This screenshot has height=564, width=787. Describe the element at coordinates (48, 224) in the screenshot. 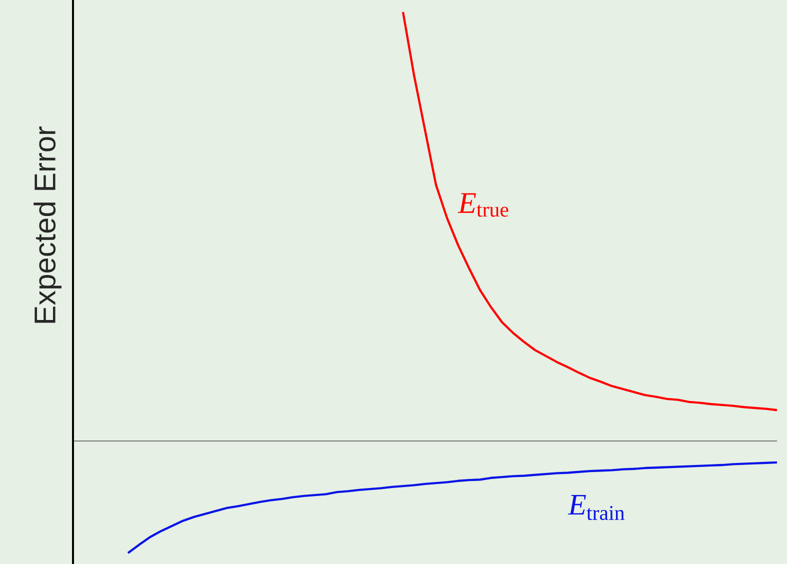

I see `y-axis-title: Expected Error` at that location.